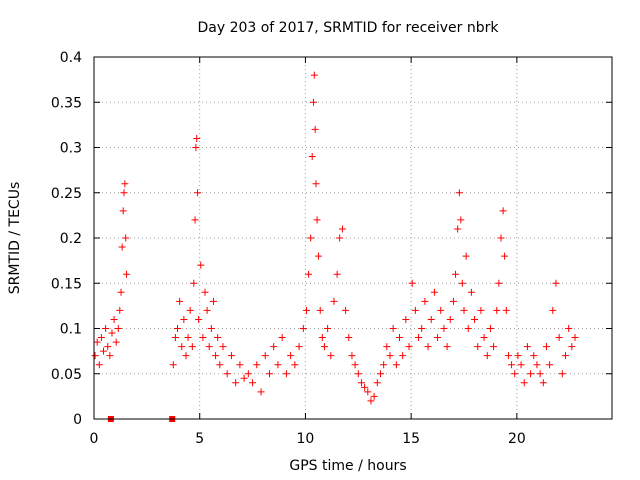 This screenshot has width=640, height=480. I want to click on y-tick-label: 0, so click(77, 420).